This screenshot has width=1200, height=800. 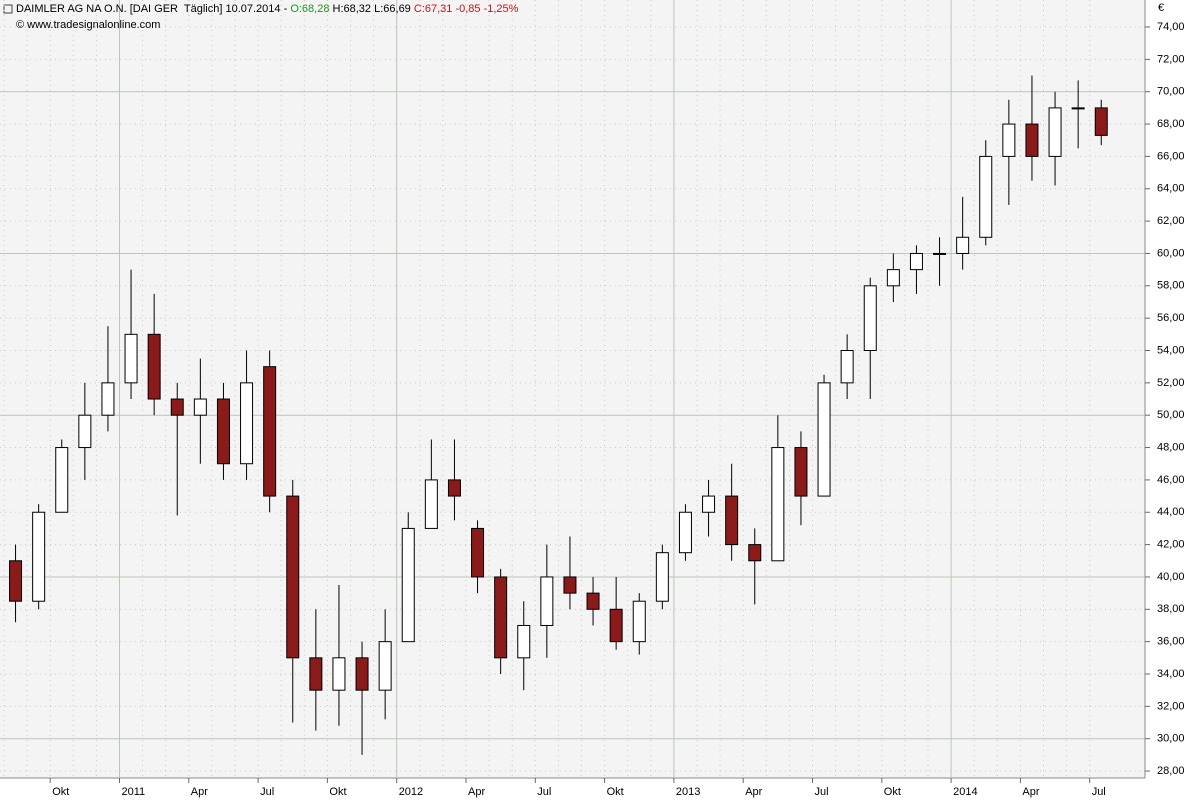 I want to click on y-tick-label: 74,00, so click(x=1171, y=27).